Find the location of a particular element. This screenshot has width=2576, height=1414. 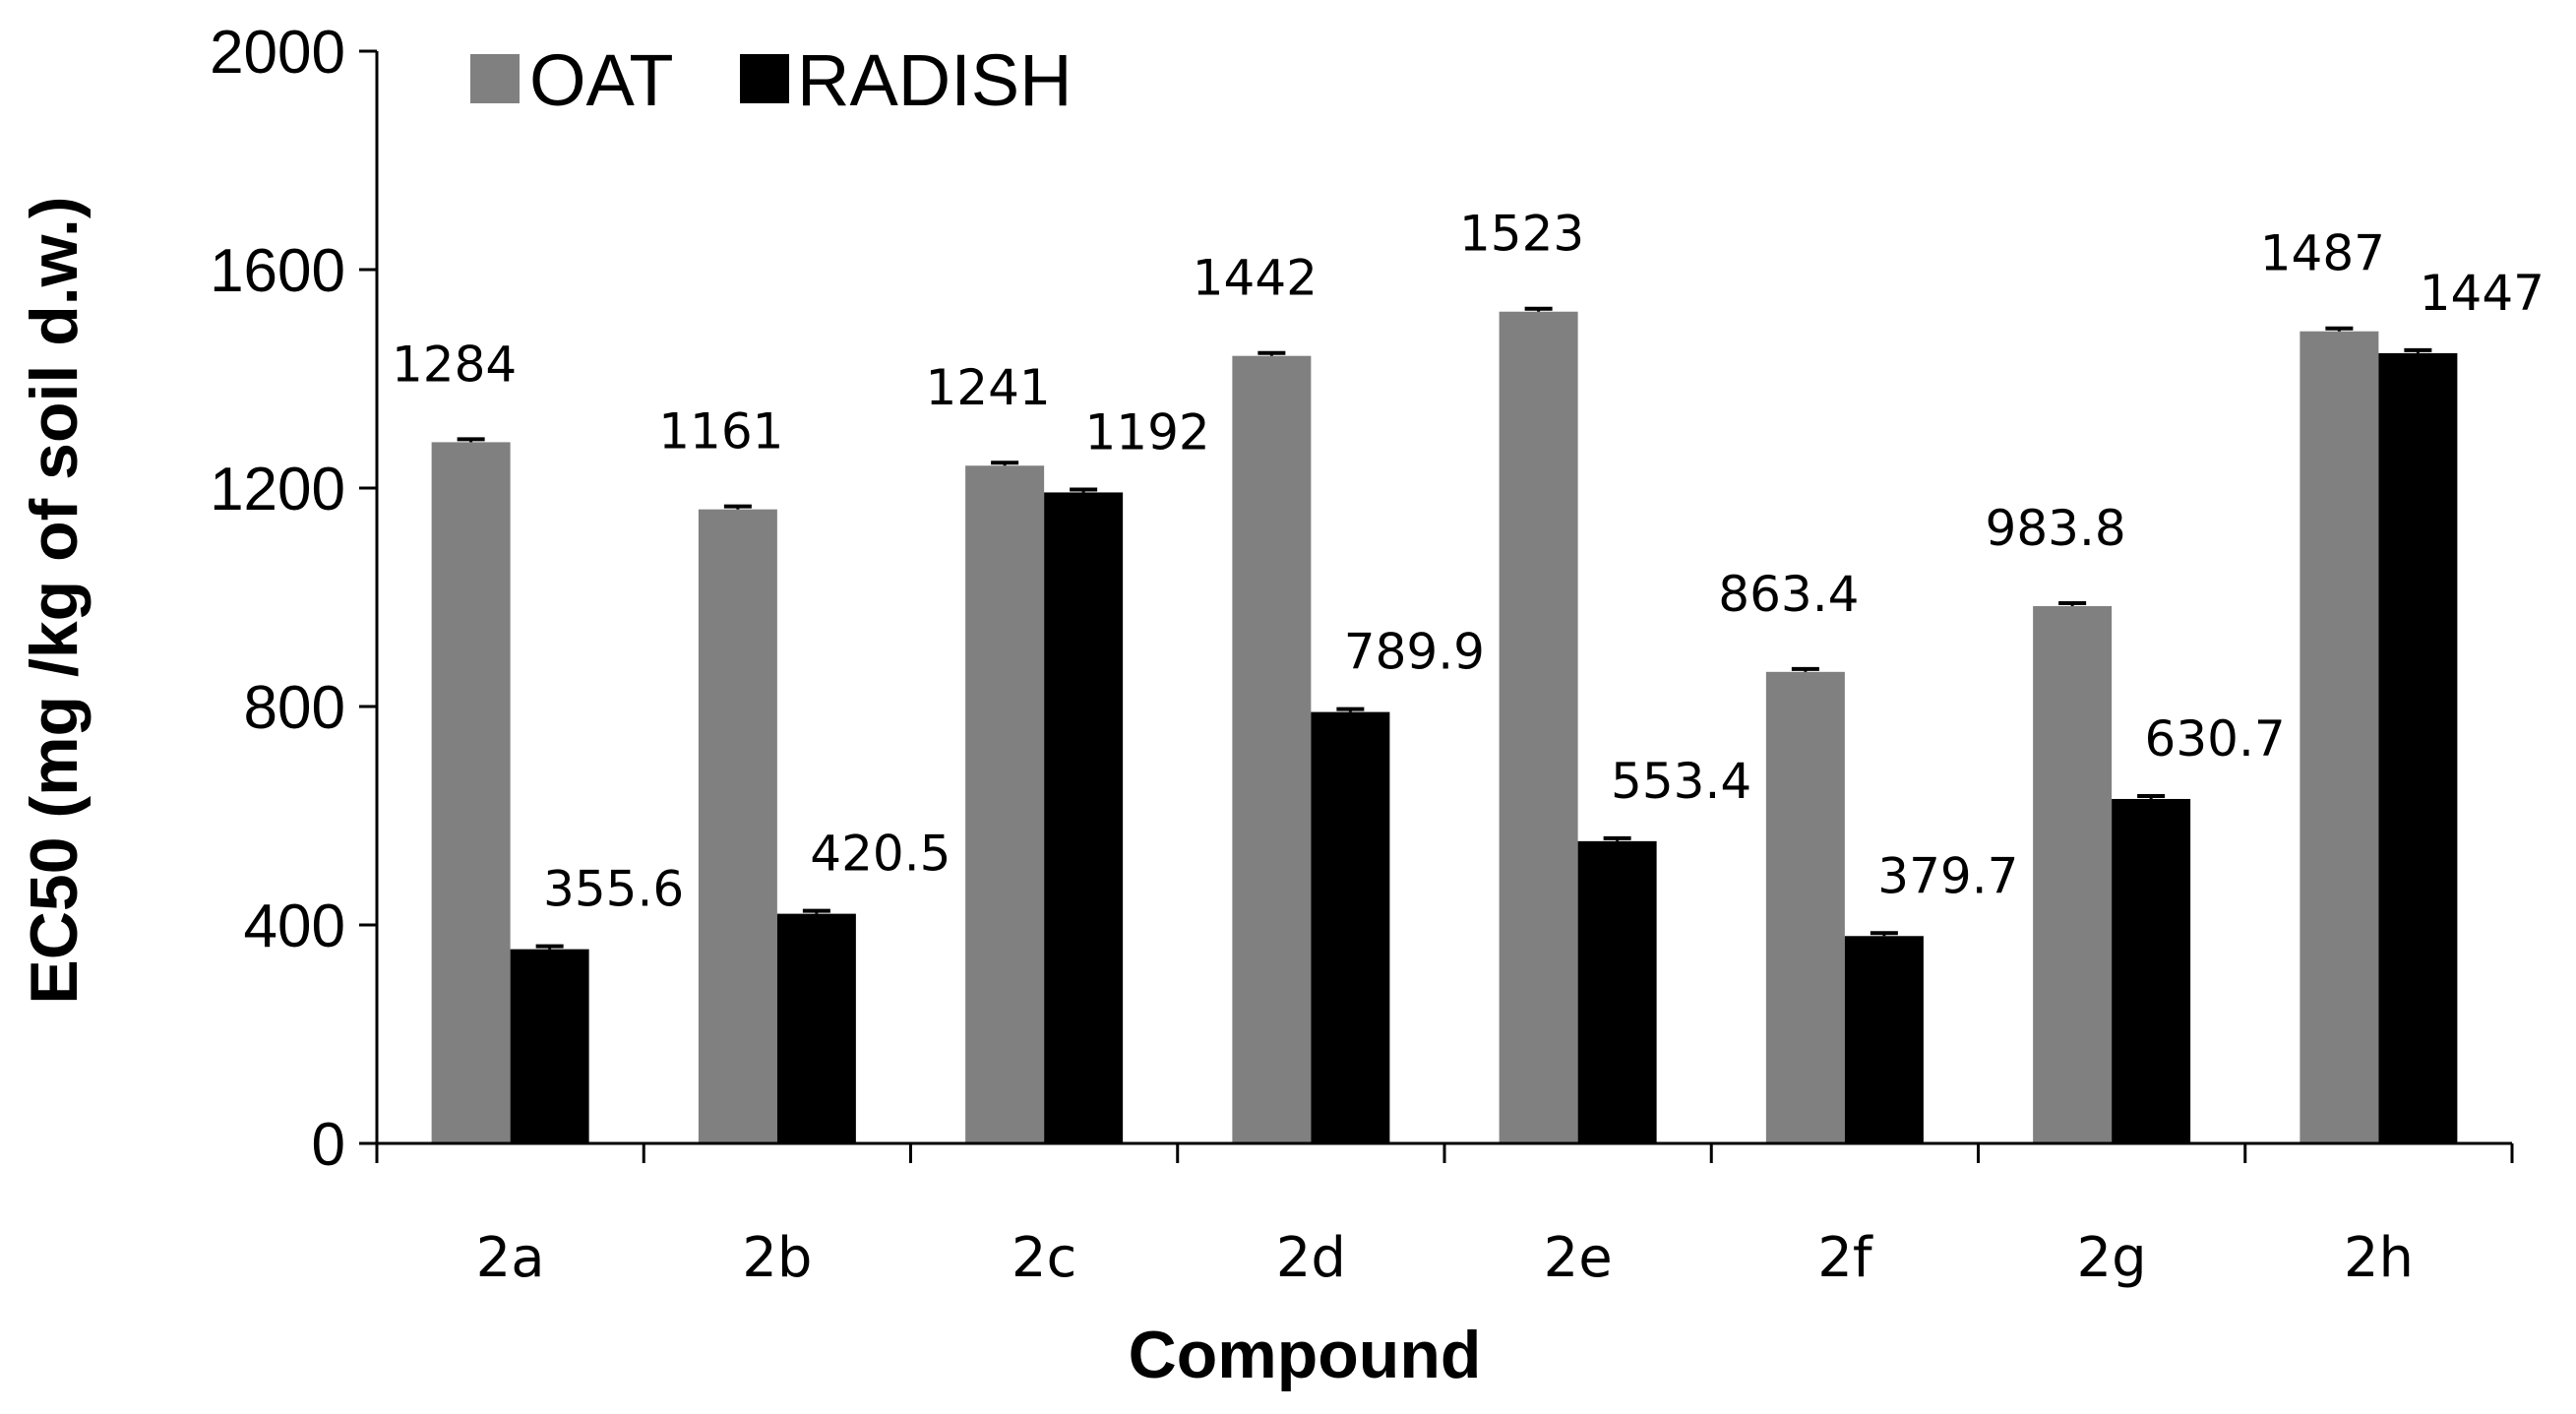

data-label-radish-2e: 553.4 is located at coordinates (1681, 781).